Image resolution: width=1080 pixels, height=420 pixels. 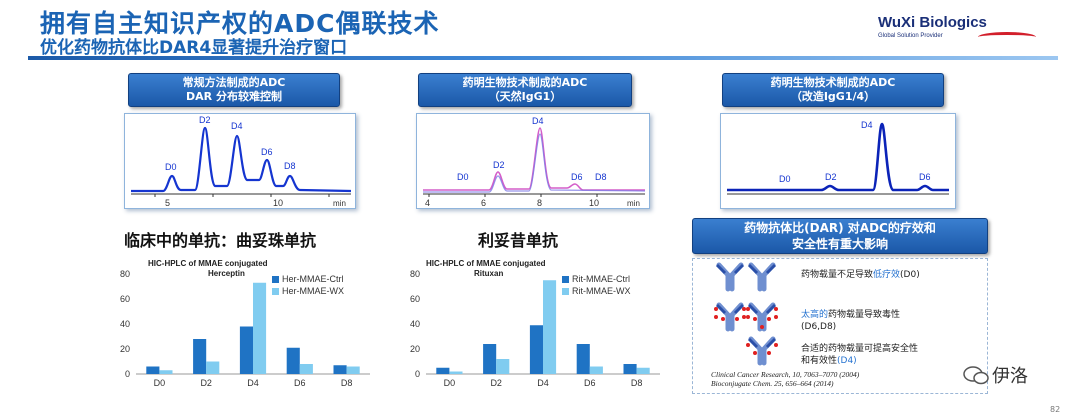 What do you see at coordinates (864, 315) in the screenshot?
I see `info-text: 药物载量导致毒性` at bounding box center [864, 315].